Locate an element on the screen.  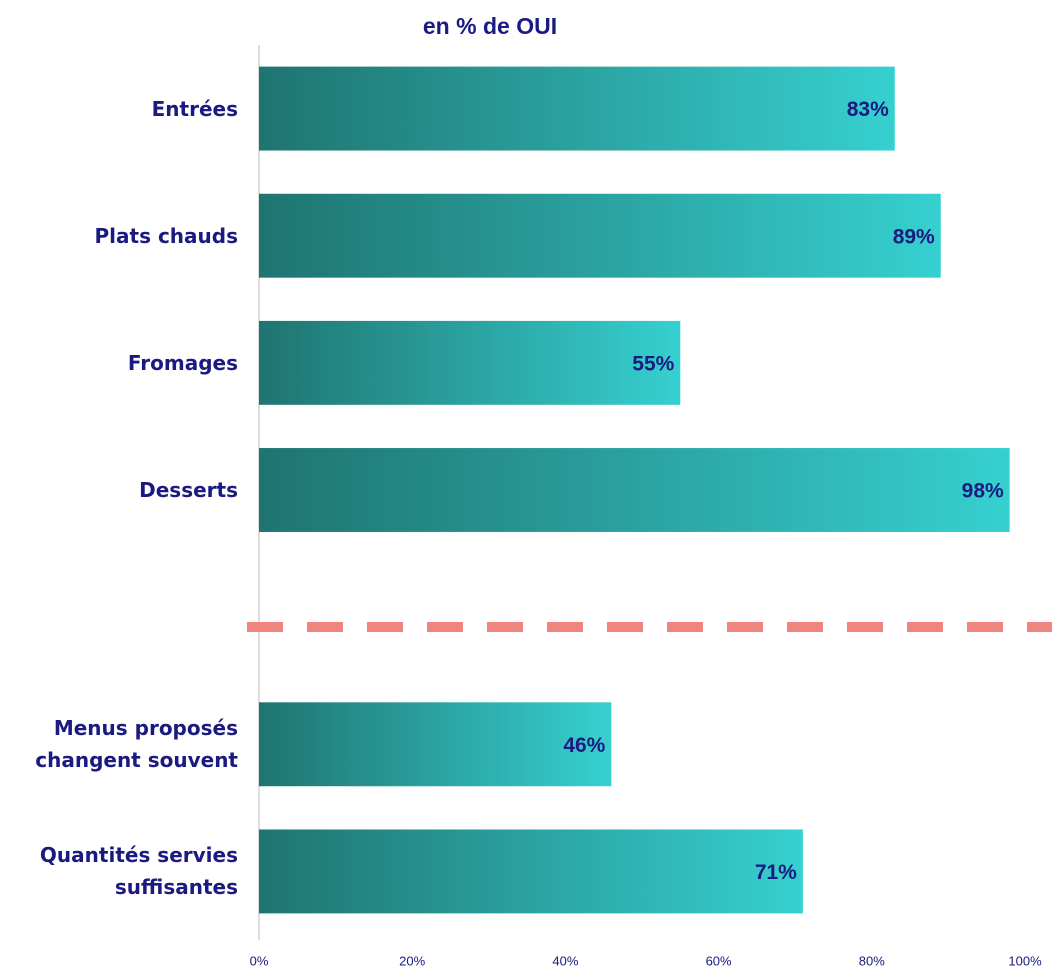
value-label: 55% is located at coordinates (653, 363).